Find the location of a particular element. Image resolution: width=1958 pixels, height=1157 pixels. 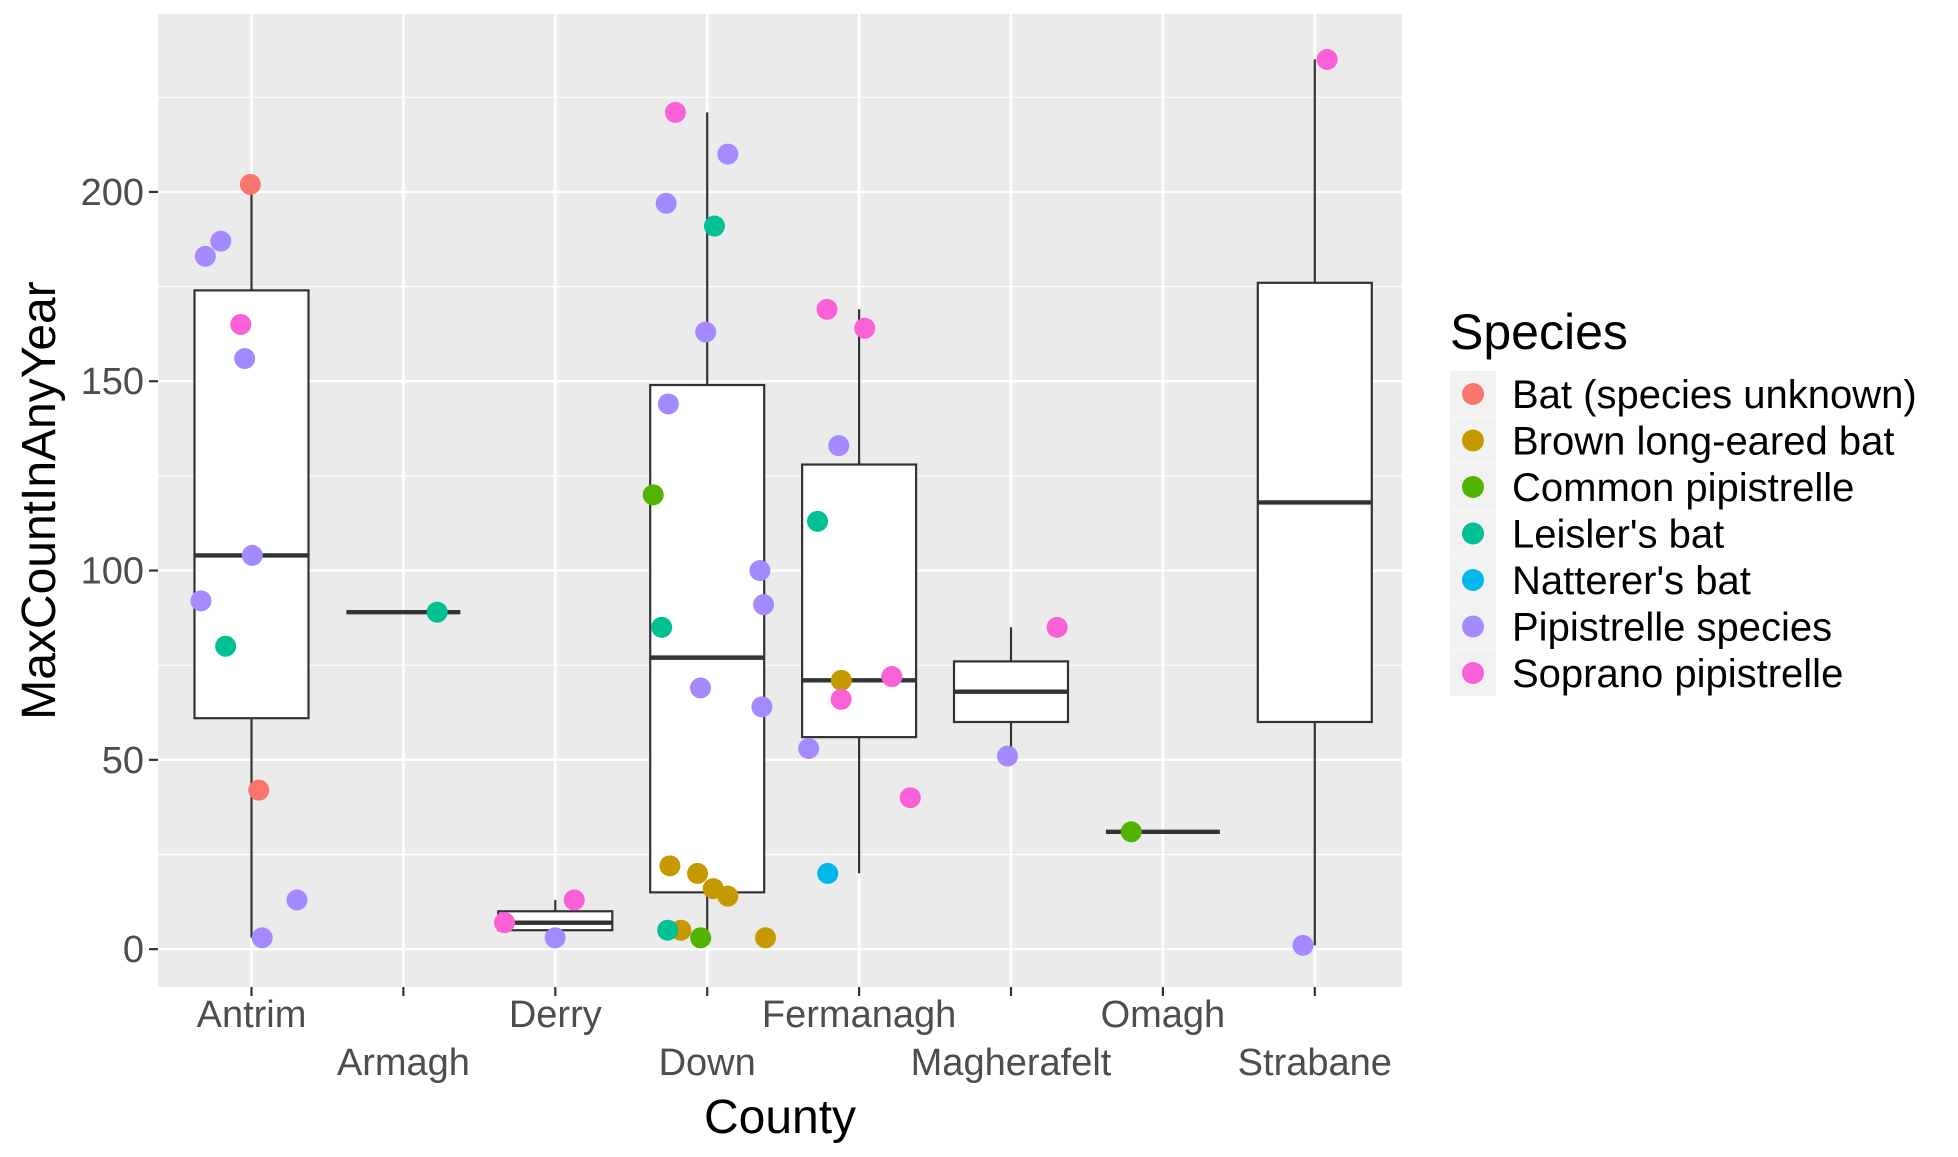

y-axis-title: MaxCountInAnyYear is located at coordinates (39, 500).